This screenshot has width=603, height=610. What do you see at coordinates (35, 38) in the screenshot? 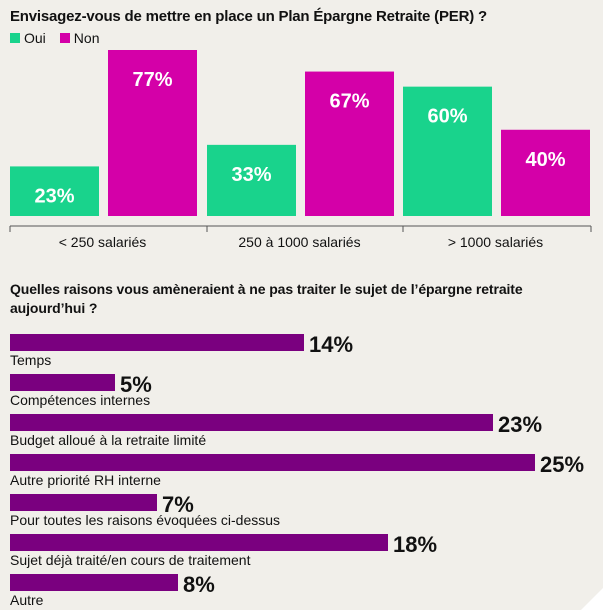
I see `legend-label-oui: Oui` at bounding box center [35, 38].